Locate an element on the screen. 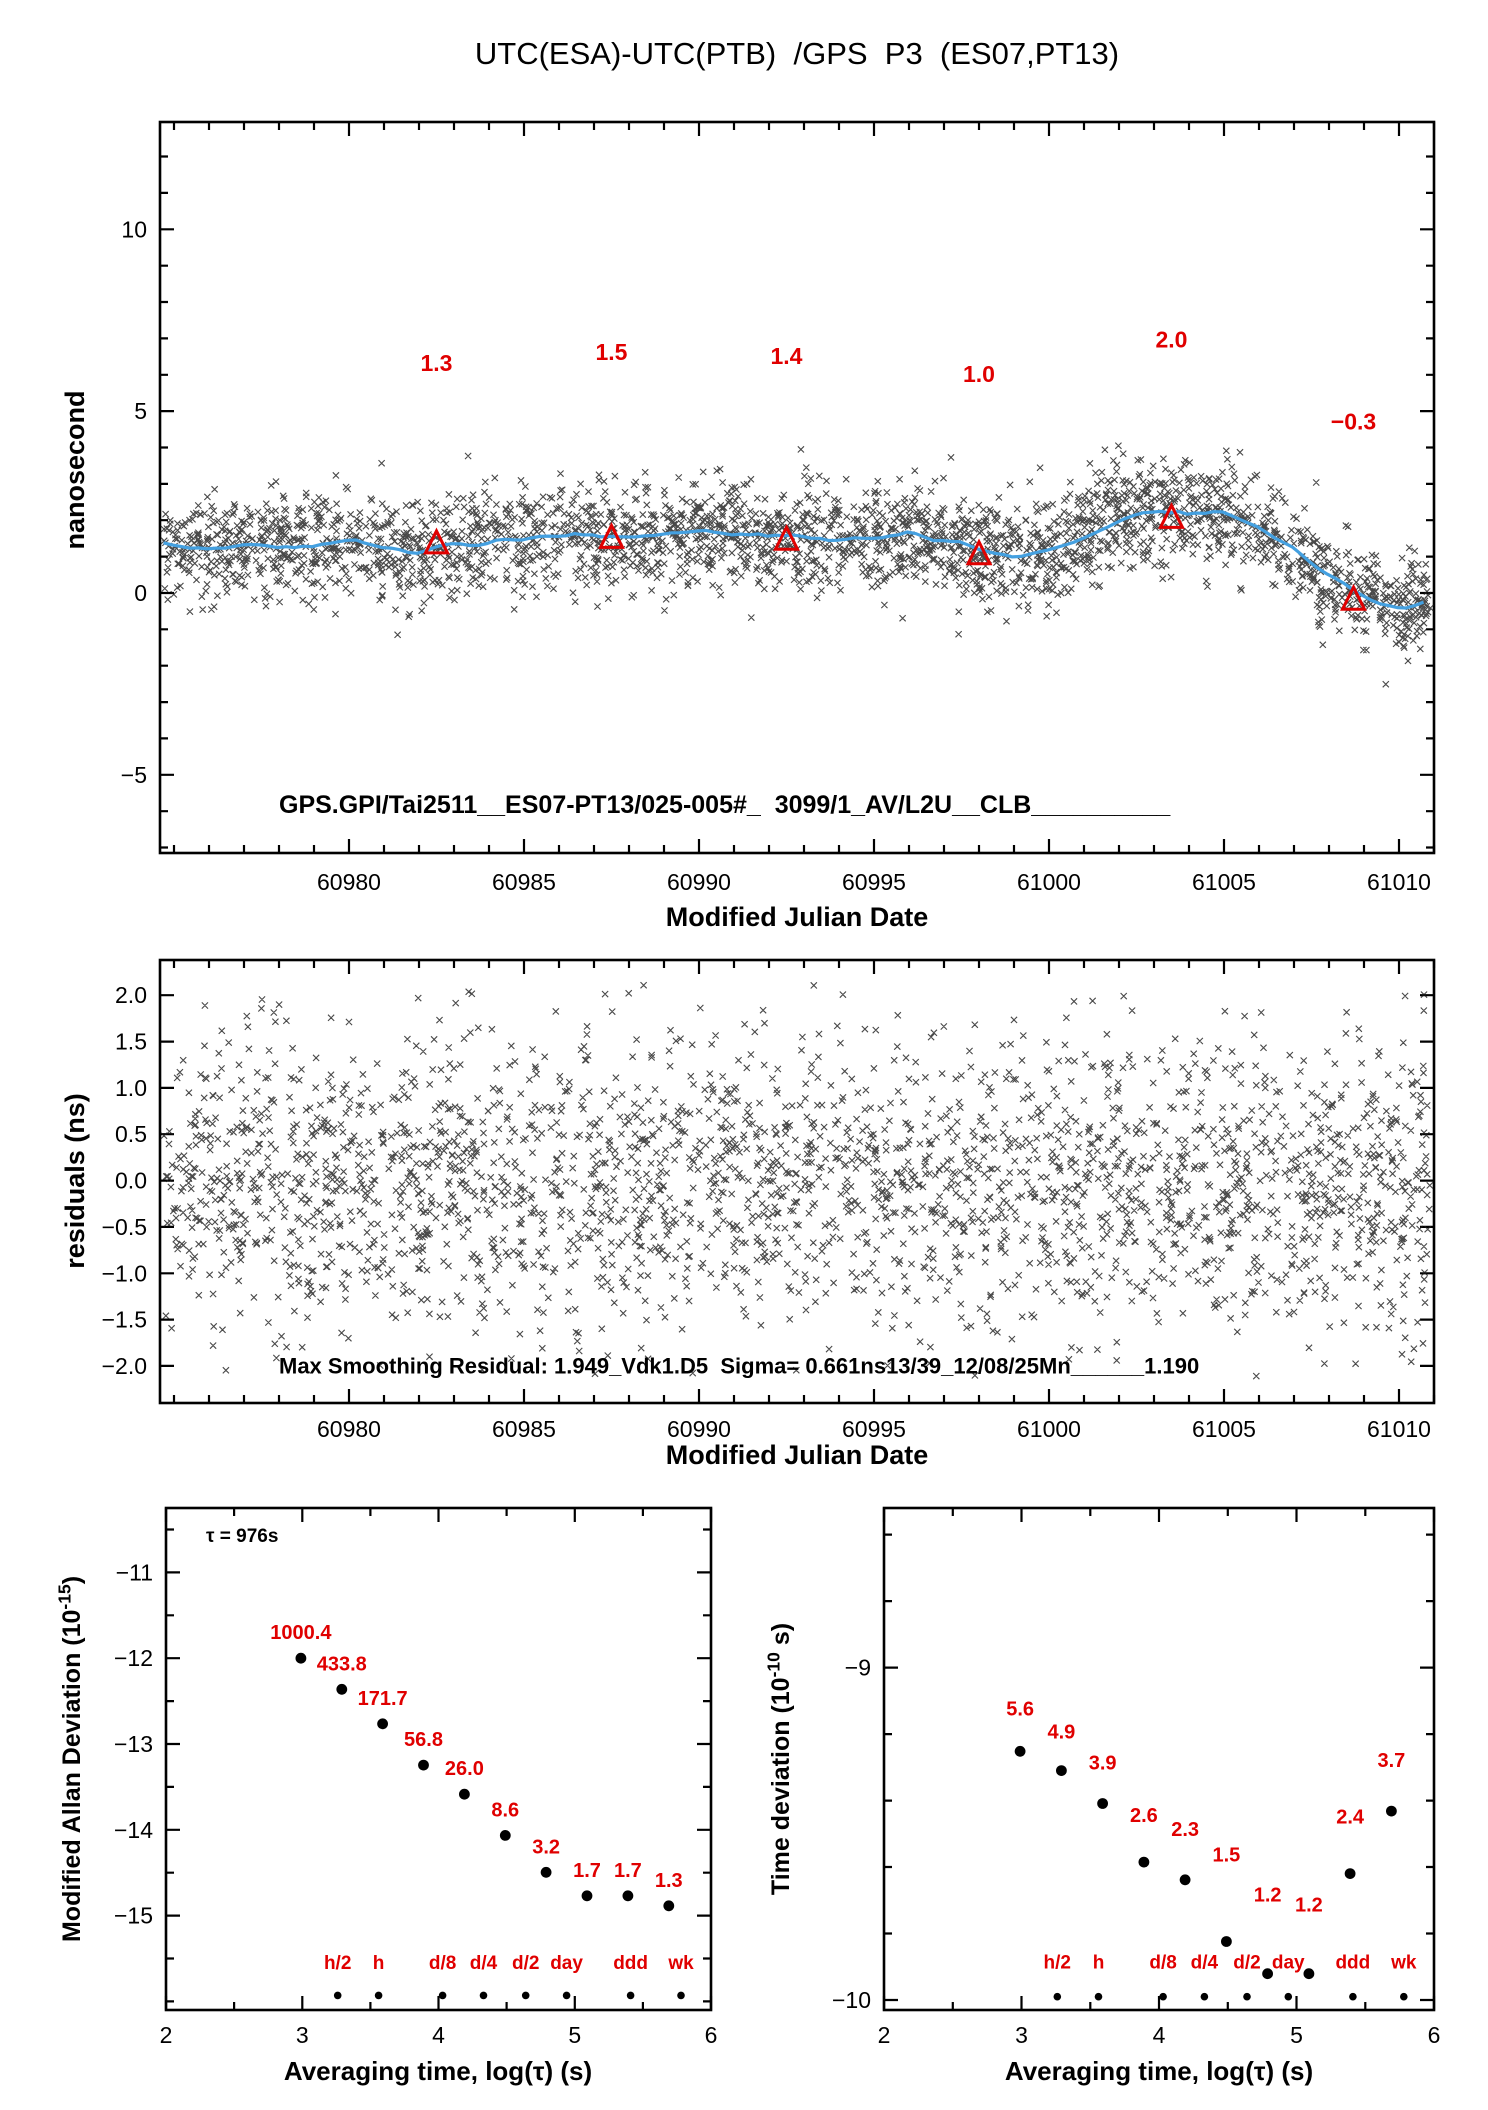  dev-value-label: 2.6 is located at coordinates (1144, 1816).